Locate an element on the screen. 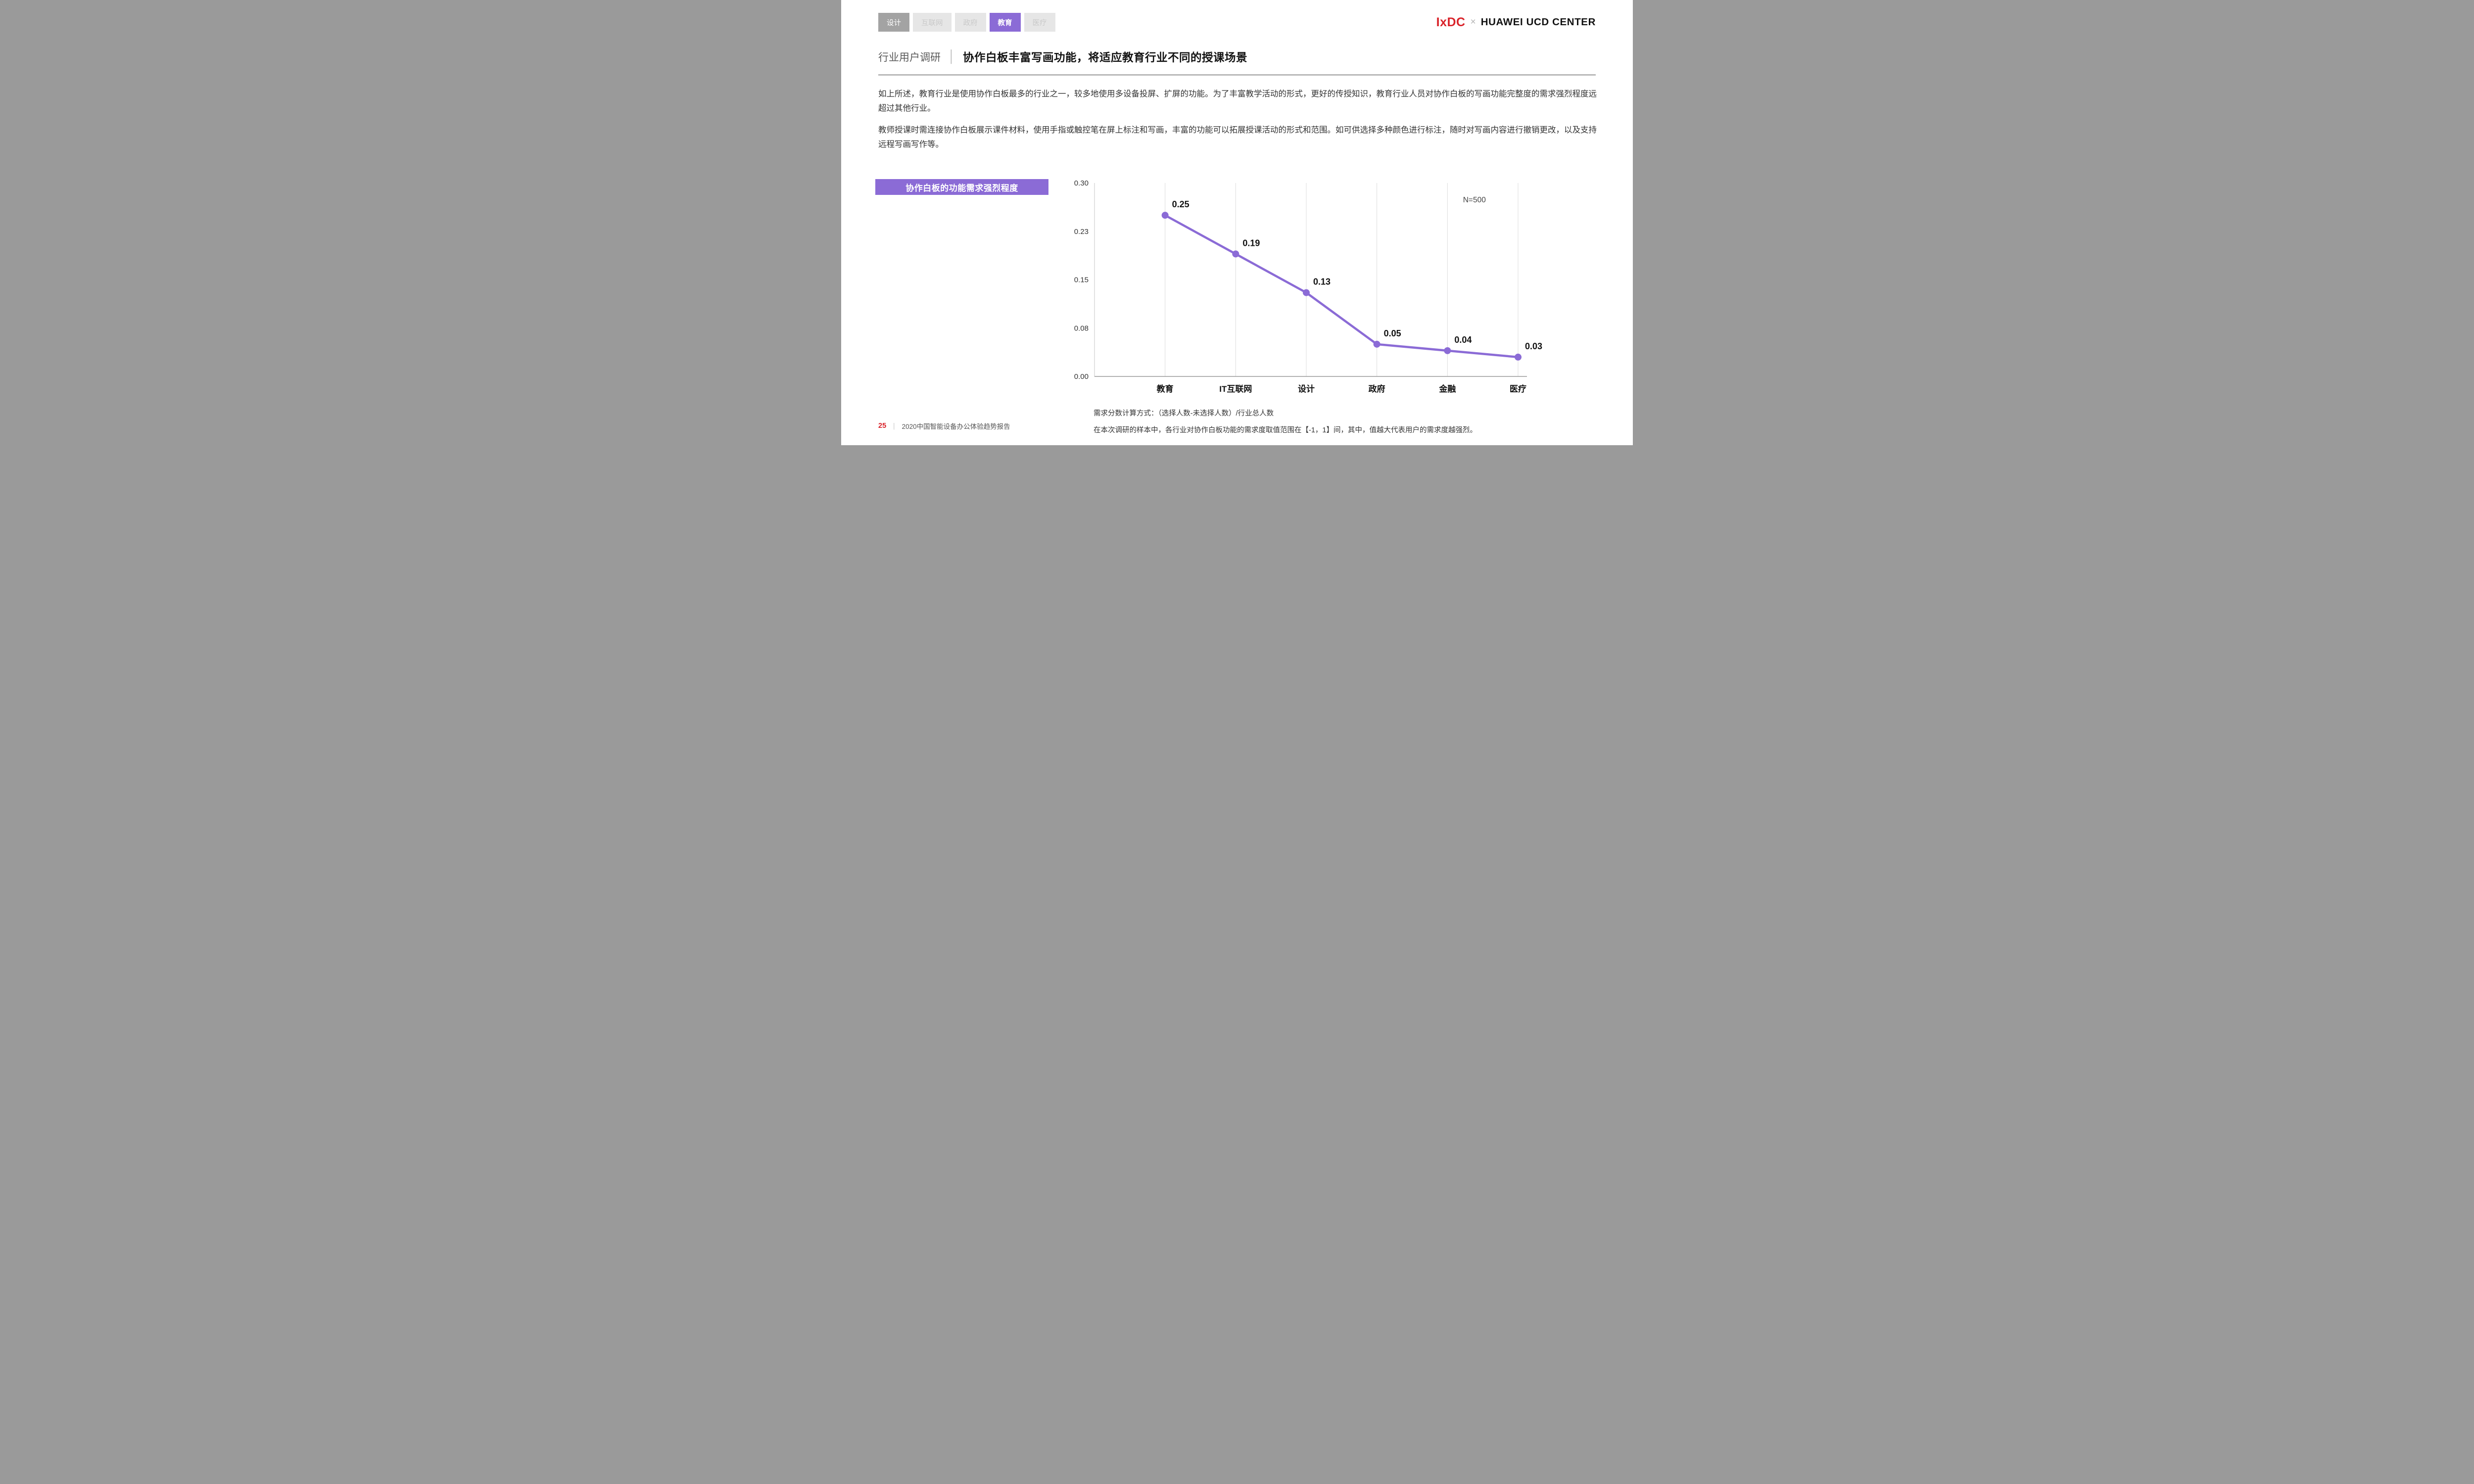  page-number: 25 is located at coordinates (883, 426).